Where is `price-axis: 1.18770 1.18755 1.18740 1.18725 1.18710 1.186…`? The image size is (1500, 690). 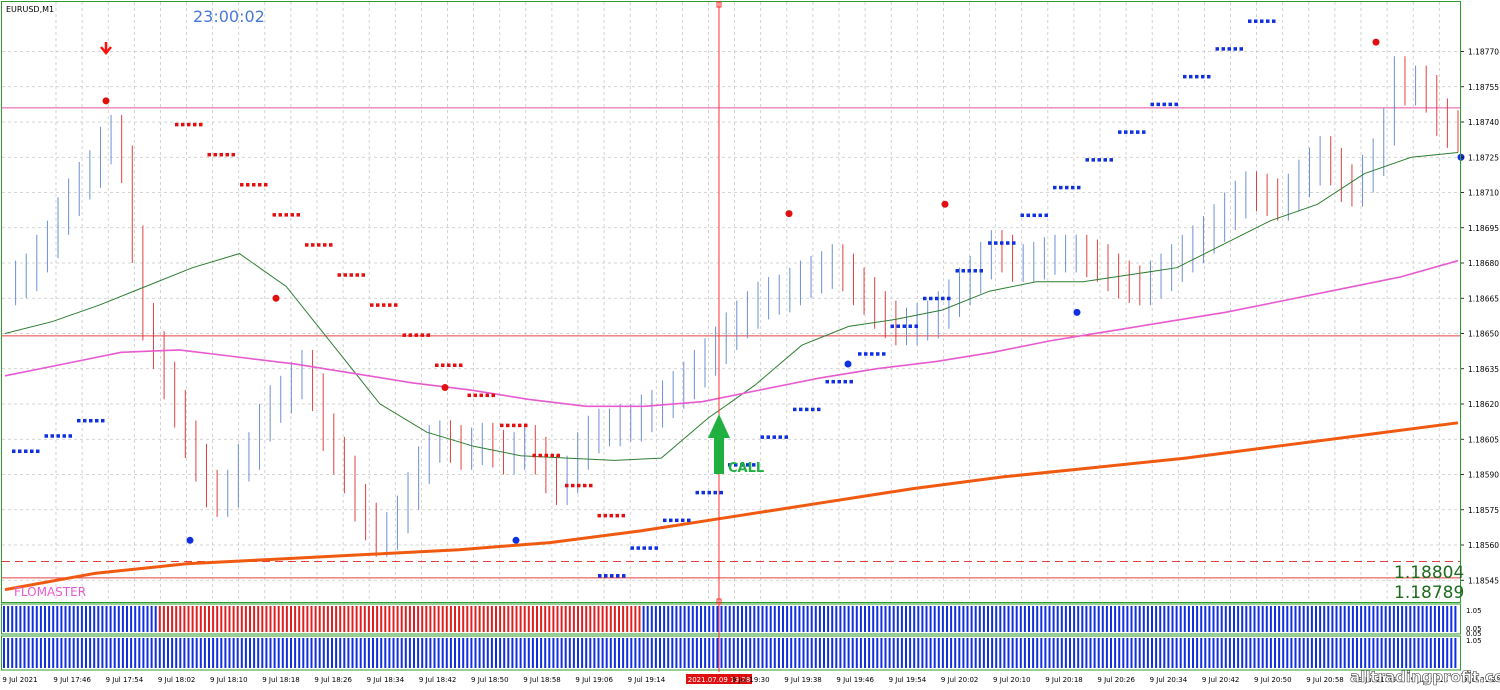
price-axis: 1.18770 1.18755 1.18740 1.18725 1.18710 1.186… is located at coordinates (1479, 316).